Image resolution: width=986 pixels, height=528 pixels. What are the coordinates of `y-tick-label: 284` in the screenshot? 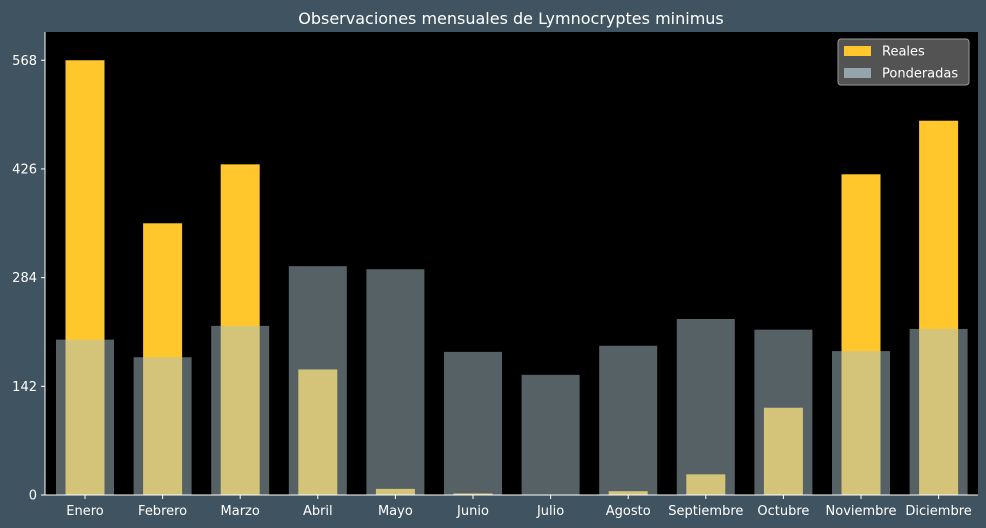 It's located at (24, 278).